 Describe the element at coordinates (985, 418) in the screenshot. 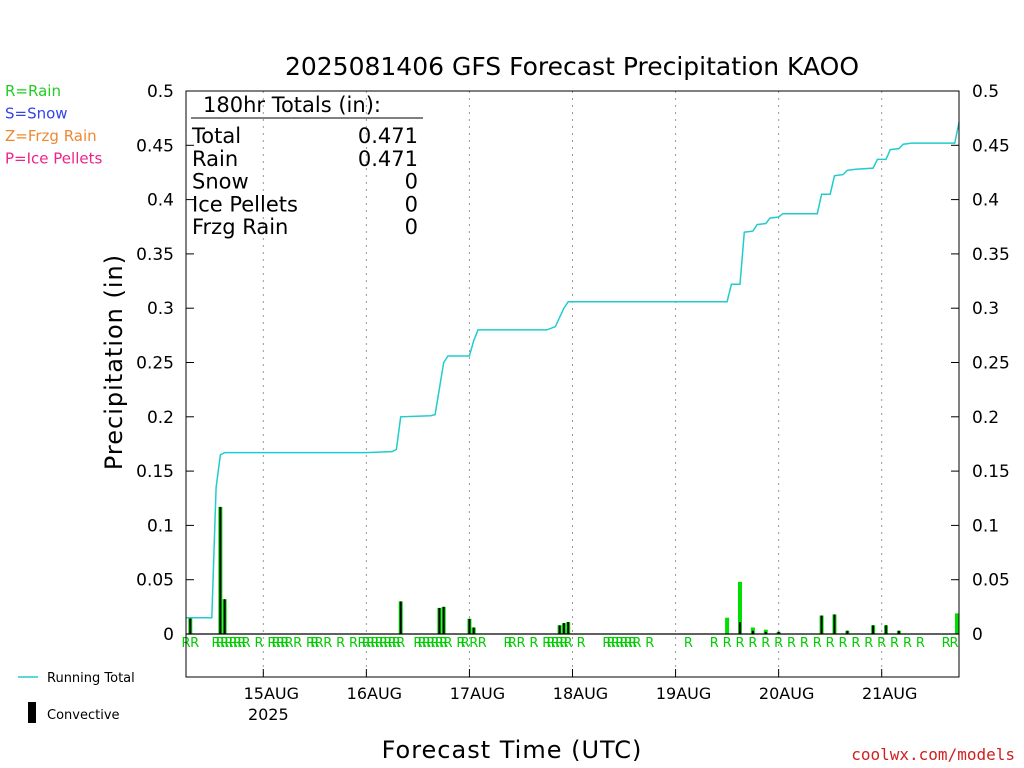

I see `y-tick-label-right: 0.2` at that location.